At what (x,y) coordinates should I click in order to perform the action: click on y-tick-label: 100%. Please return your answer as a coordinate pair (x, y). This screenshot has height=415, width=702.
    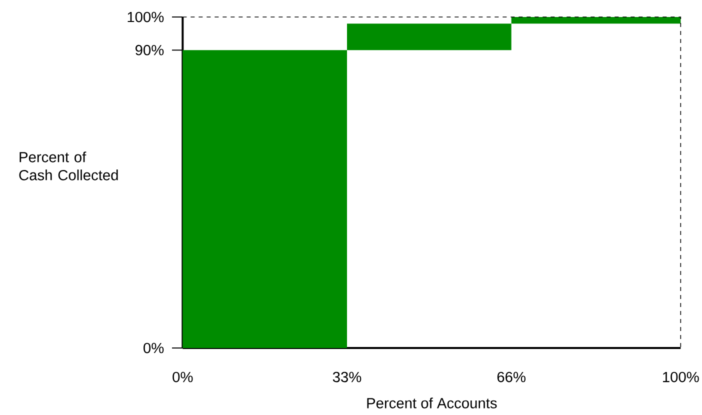
    Looking at the image, I should click on (146, 17).